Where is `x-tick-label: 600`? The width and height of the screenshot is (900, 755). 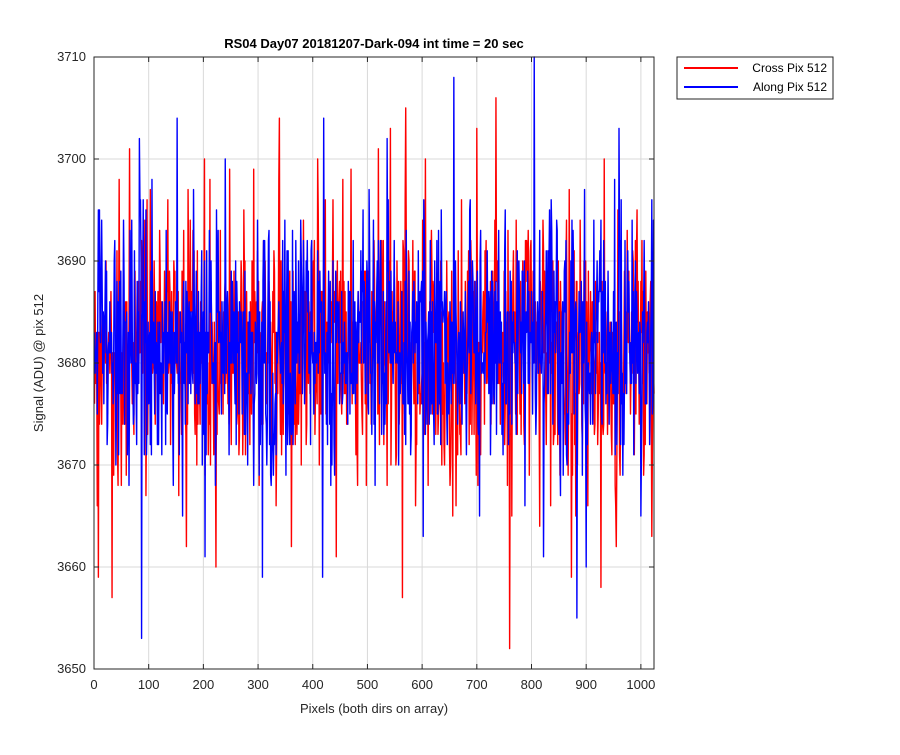
x-tick-label: 600 is located at coordinates (422, 684).